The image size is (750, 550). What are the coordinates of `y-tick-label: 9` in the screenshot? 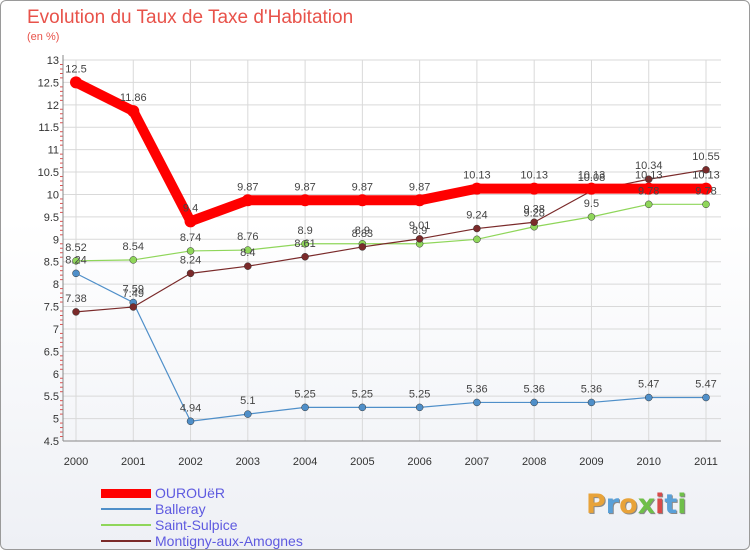 It's located at (56, 240).